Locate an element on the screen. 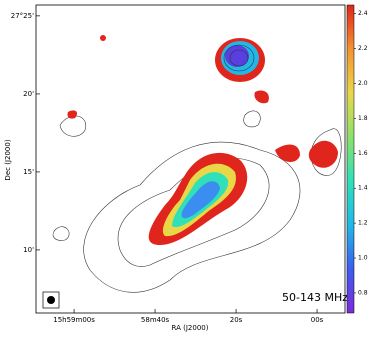 This screenshot has height=337, width=374. x-tick-label: 58m40s is located at coordinates (155, 320).